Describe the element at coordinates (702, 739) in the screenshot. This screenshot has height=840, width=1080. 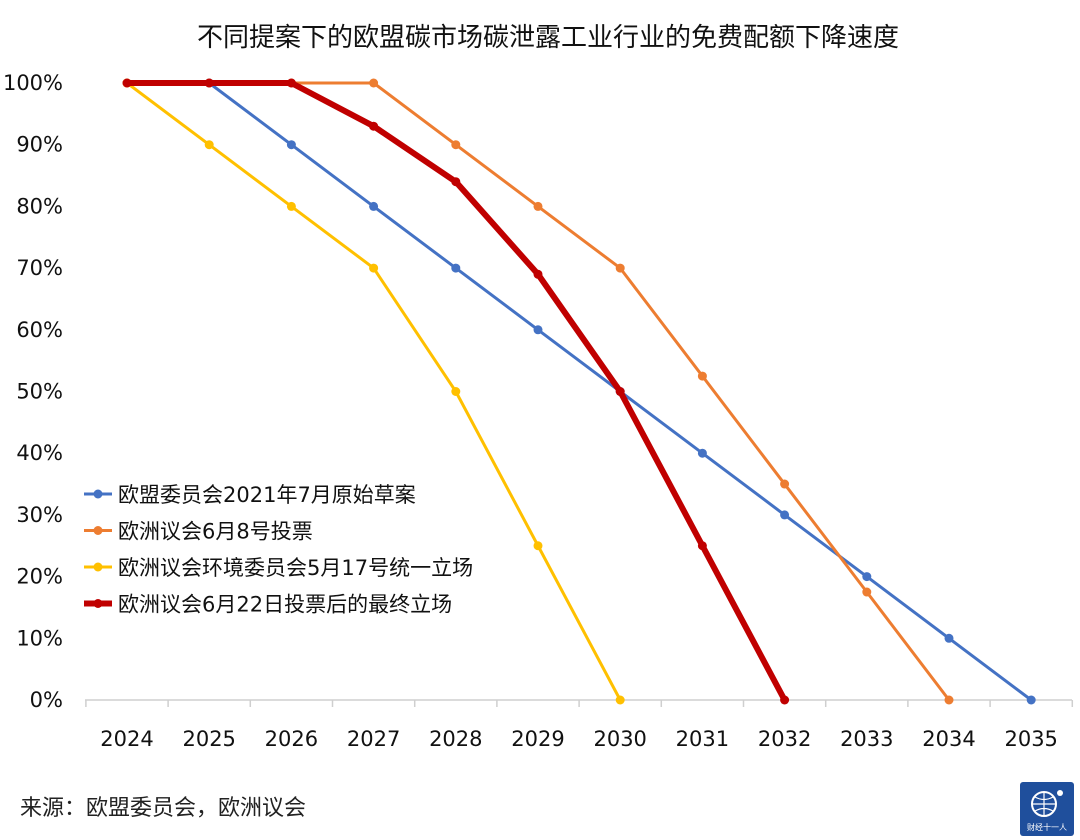
I see `x-tick-label: 2031` at that location.